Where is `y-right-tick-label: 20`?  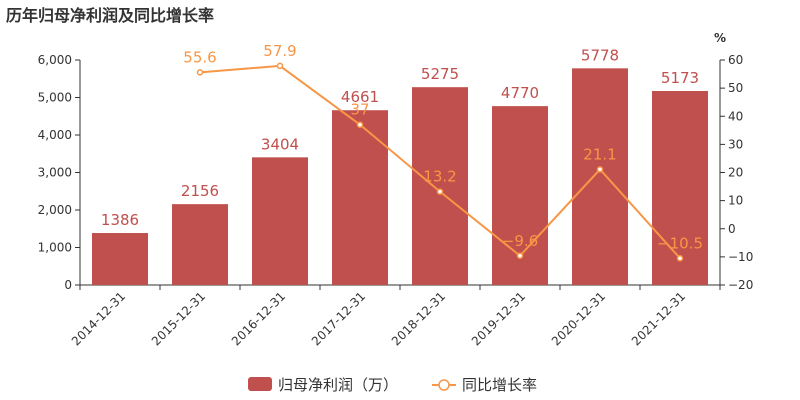 y-right-tick-label: 20 is located at coordinates (735, 173).